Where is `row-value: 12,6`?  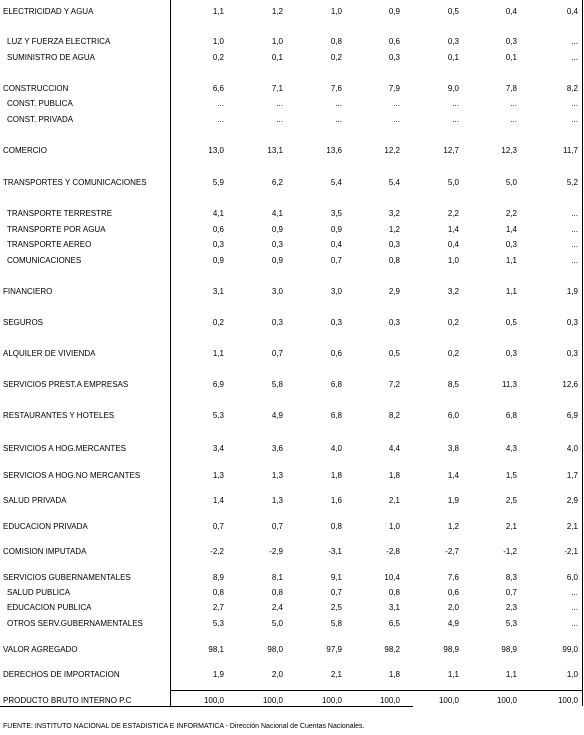 row-value: 12,6 is located at coordinates (570, 384).